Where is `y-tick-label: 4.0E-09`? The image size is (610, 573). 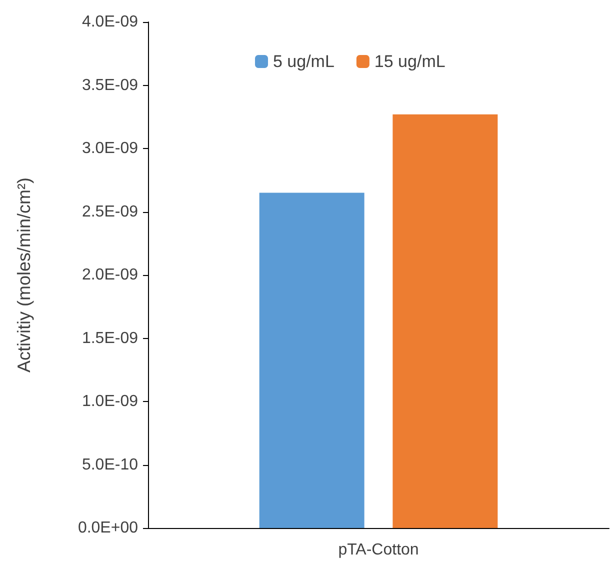
y-tick-label: 4.0E-09 is located at coordinates (110, 22).